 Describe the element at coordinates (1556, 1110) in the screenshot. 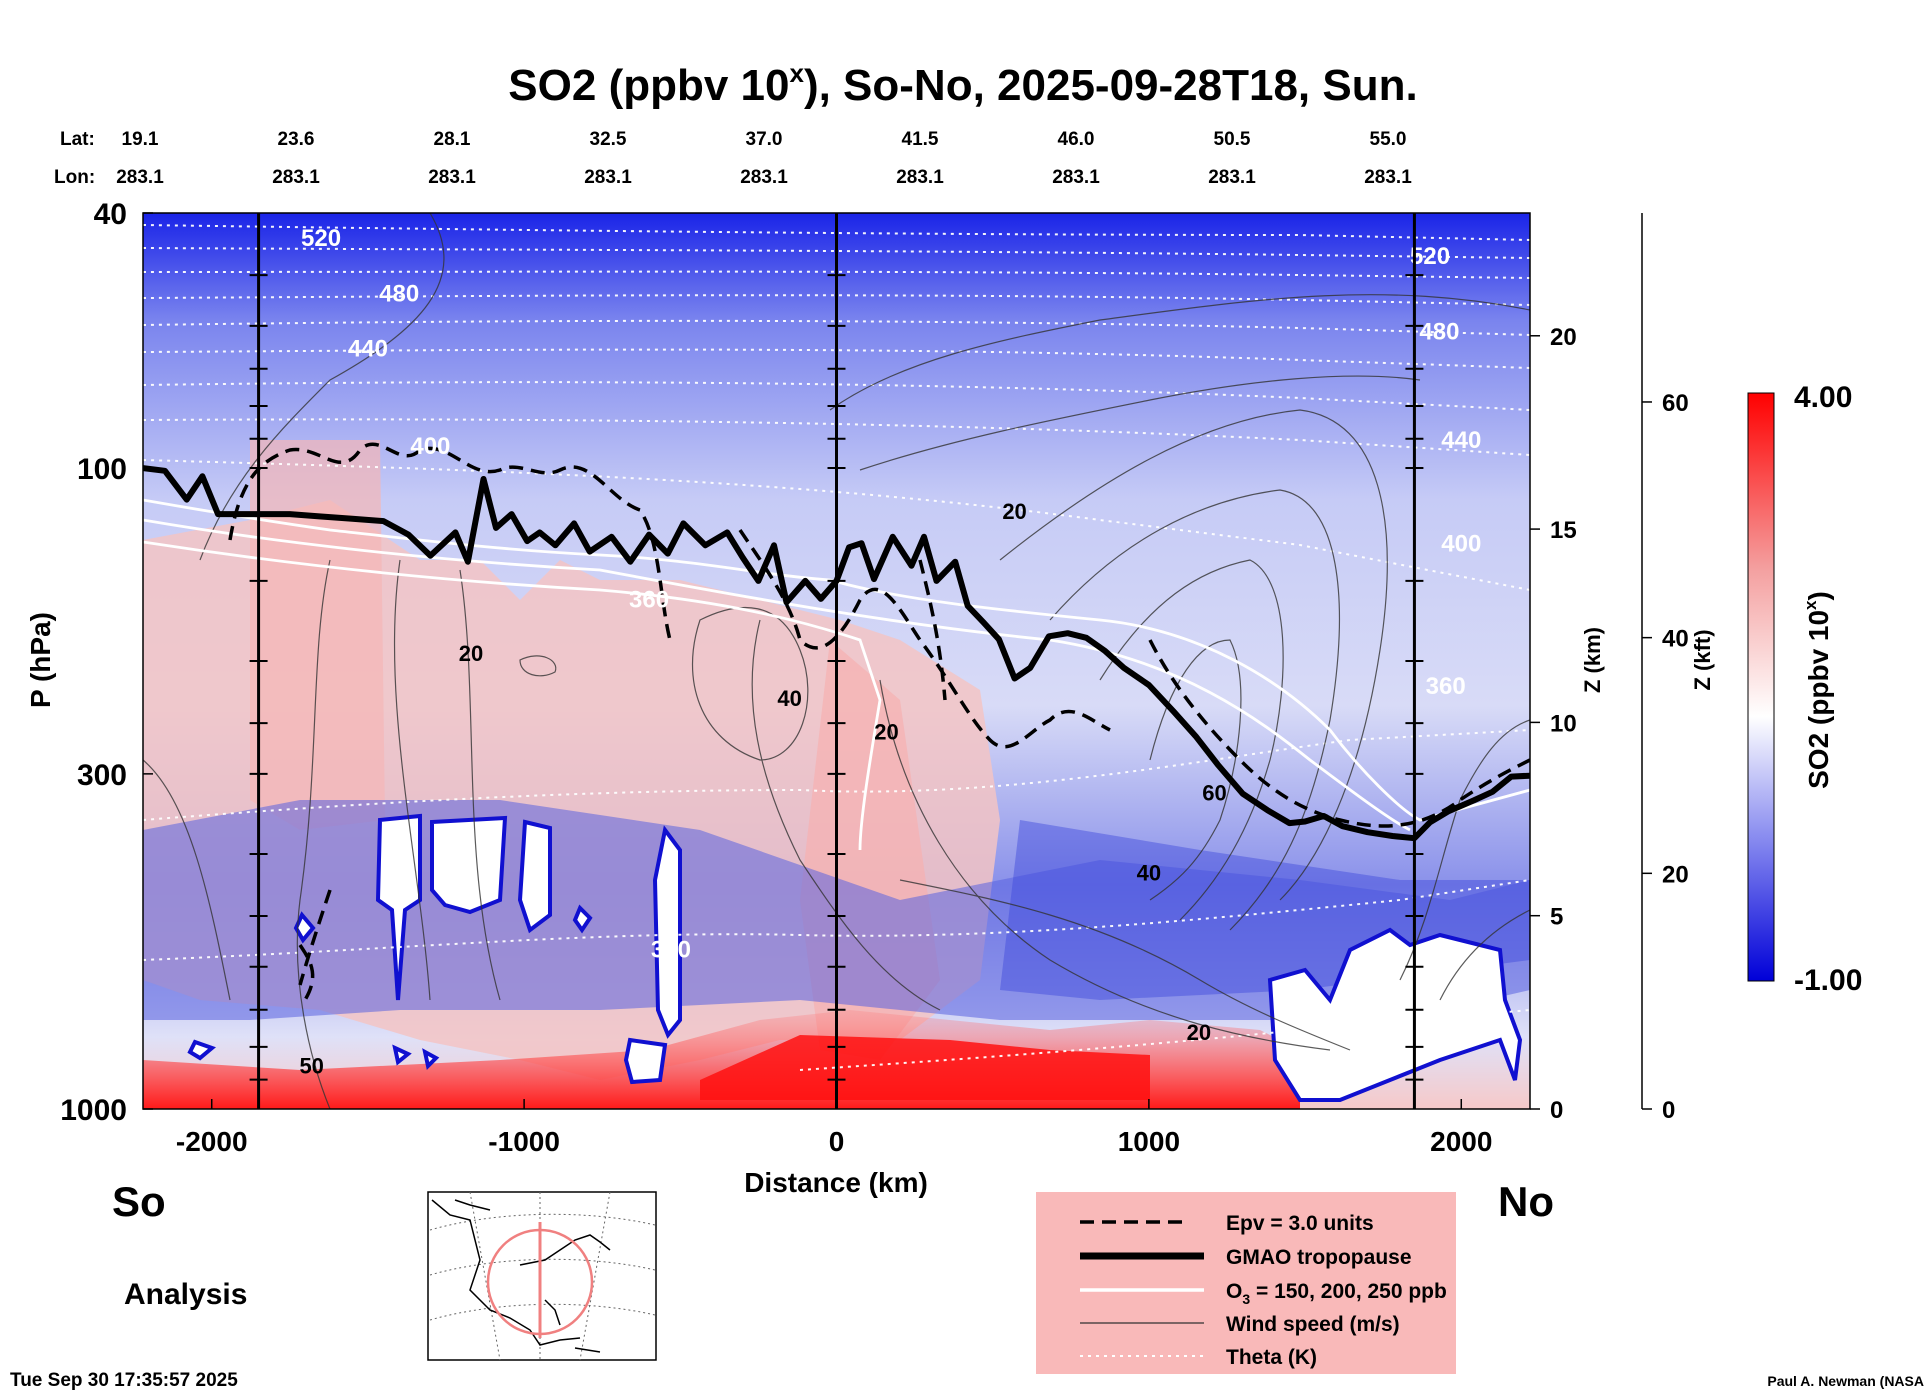

I see `z-km-axis-tick-label: 0` at that location.